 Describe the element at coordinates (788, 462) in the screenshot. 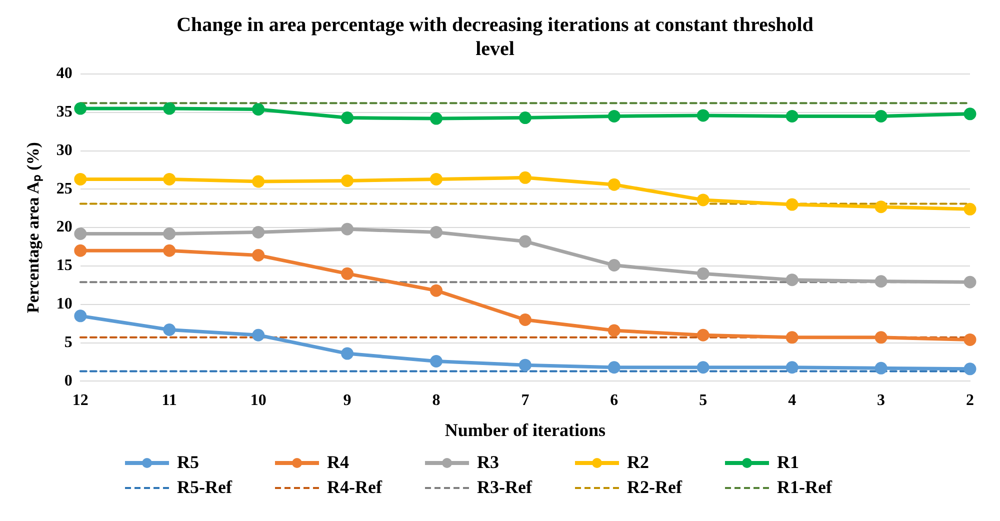

I see `legend-label: R1` at that location.